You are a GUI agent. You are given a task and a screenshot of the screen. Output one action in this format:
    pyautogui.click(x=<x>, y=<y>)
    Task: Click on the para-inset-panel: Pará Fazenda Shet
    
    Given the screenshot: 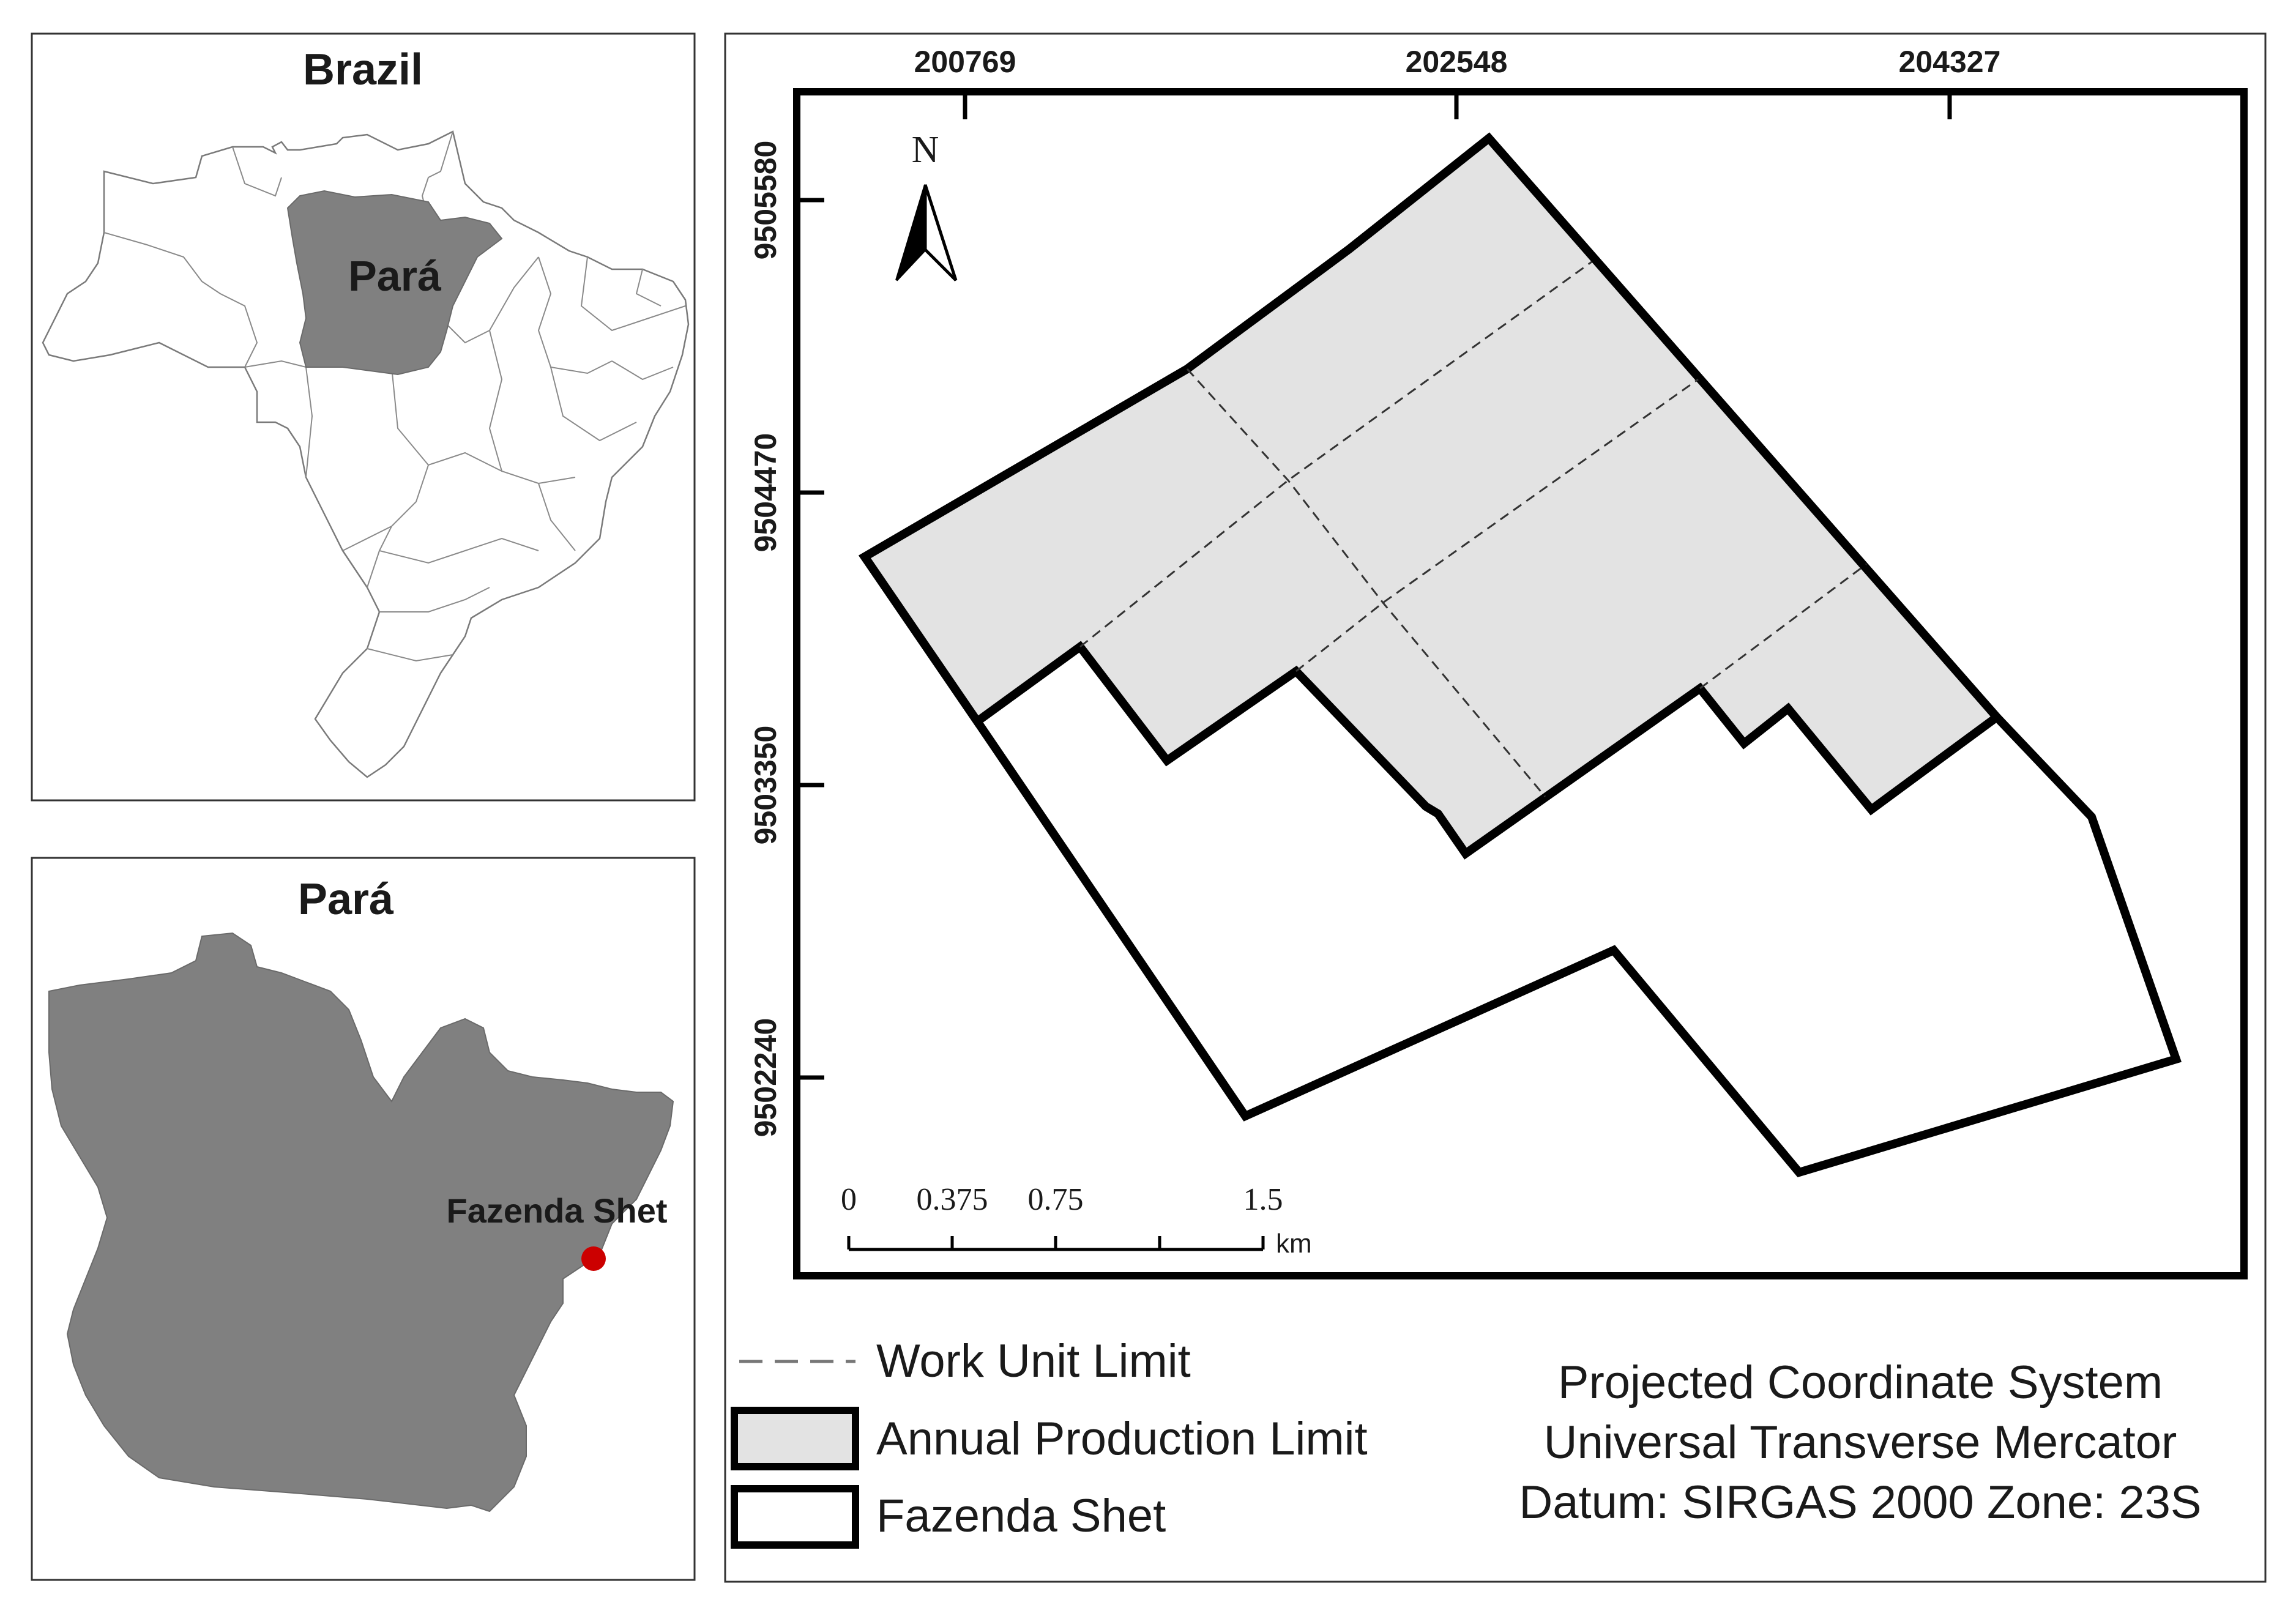 What is the action you would take?
    pyautogui.click(x=363, y=1219)
    